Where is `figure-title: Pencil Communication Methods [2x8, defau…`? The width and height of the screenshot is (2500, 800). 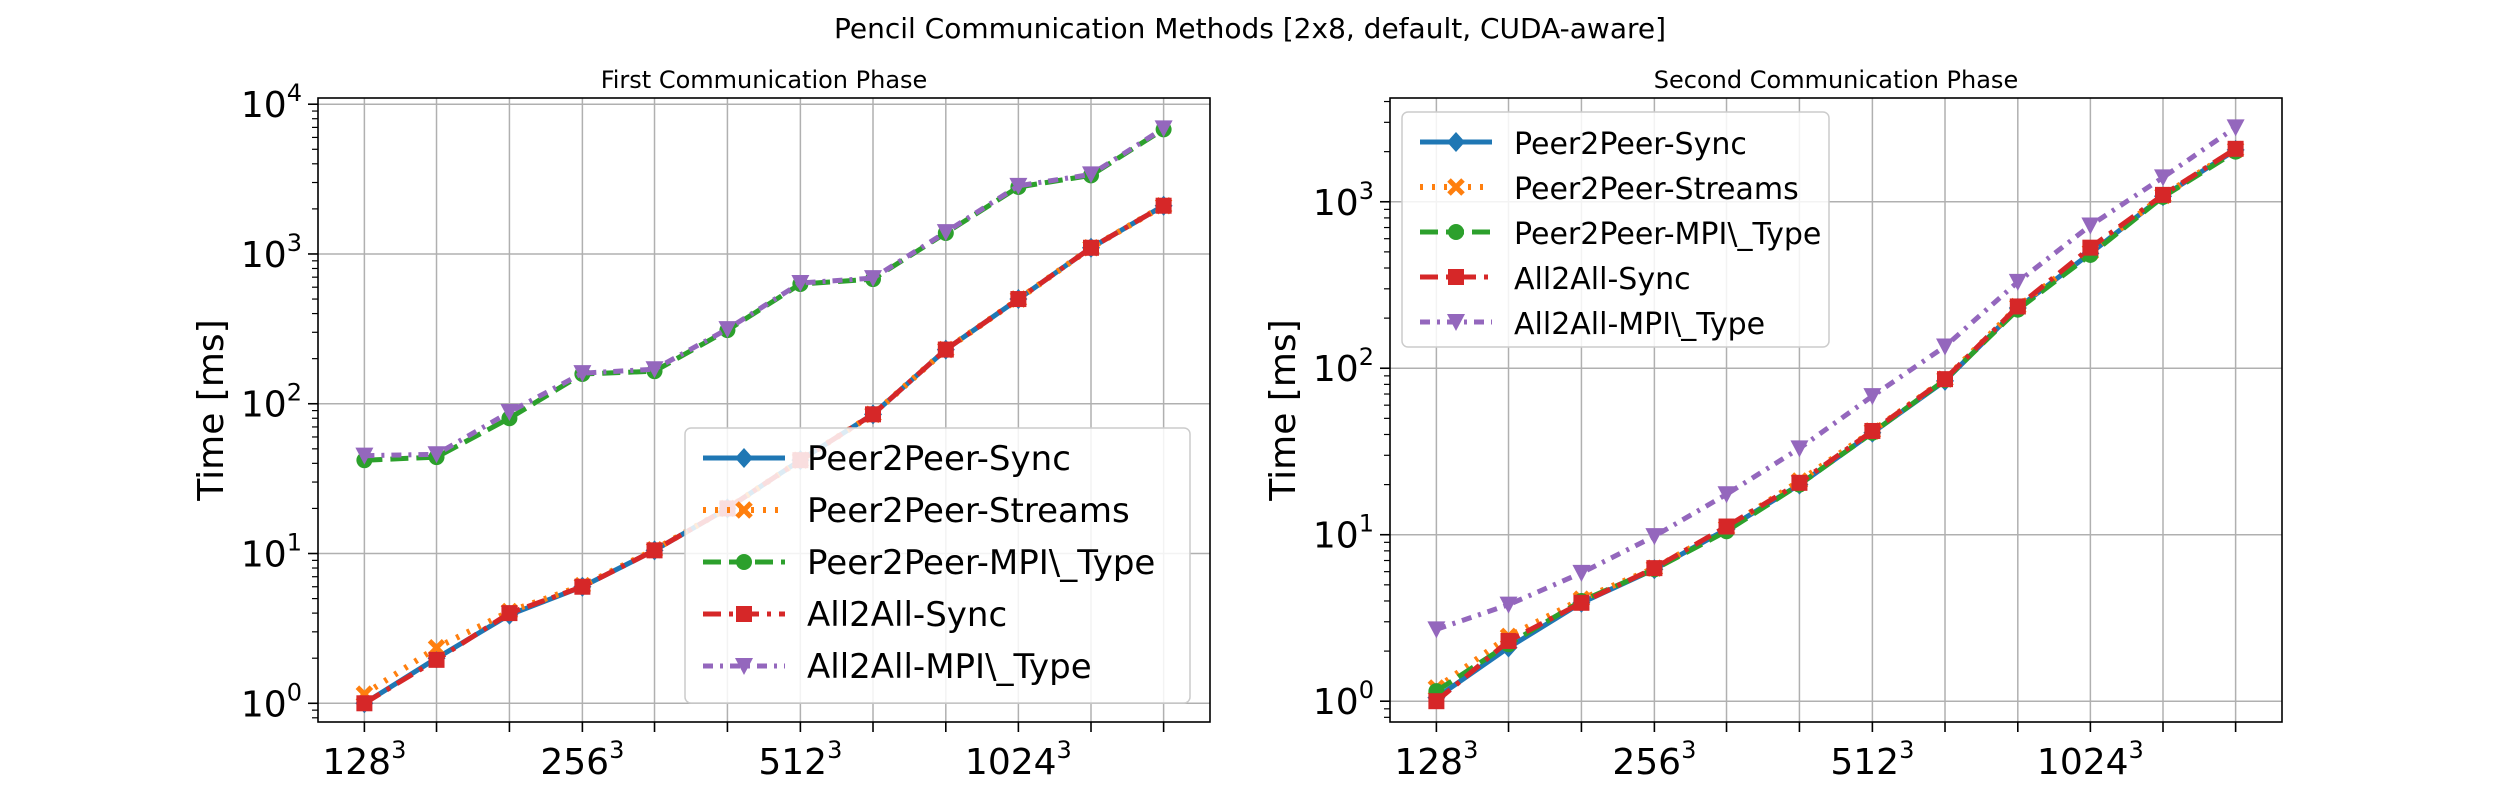
figure-title: Pencil Communication Methods [2x8, defau… is located at coordinates (1250, 28).